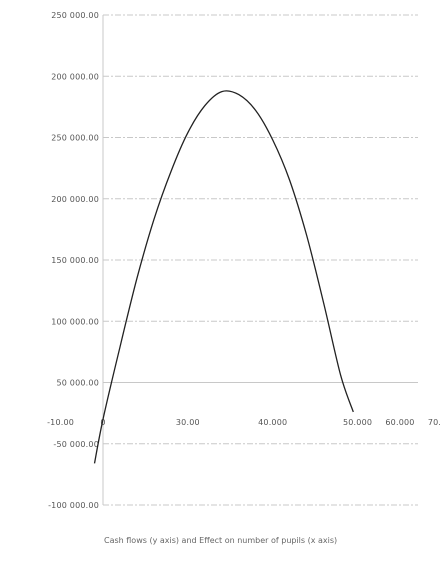  What do you see at coordinates (77, 383) in the screenshot?
I see `y-tick-label: 50 000.00` at bounding box center [77, 383].